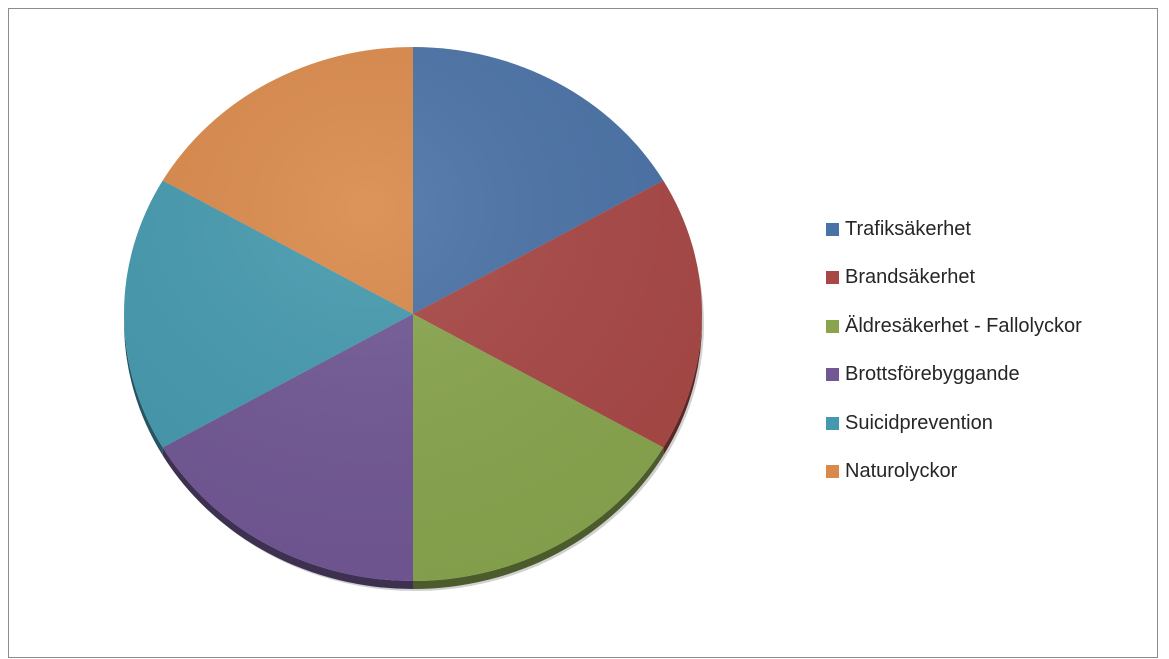 The width and height of the screenshot is (1169, 659). I want to click on legend-item-suicidprevention: Suicidprevention, so click(954, 423).